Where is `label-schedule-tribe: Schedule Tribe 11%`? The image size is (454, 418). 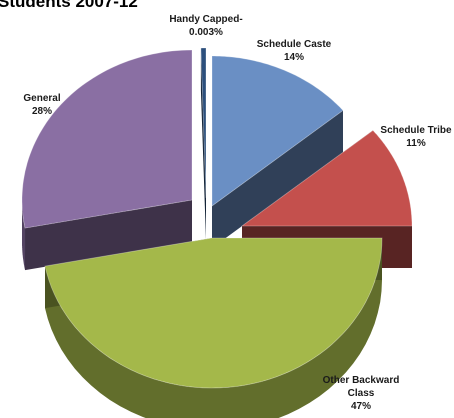
label-schedule-tribe: Schedule Tribe 11% is located at coordinates (416, 137).